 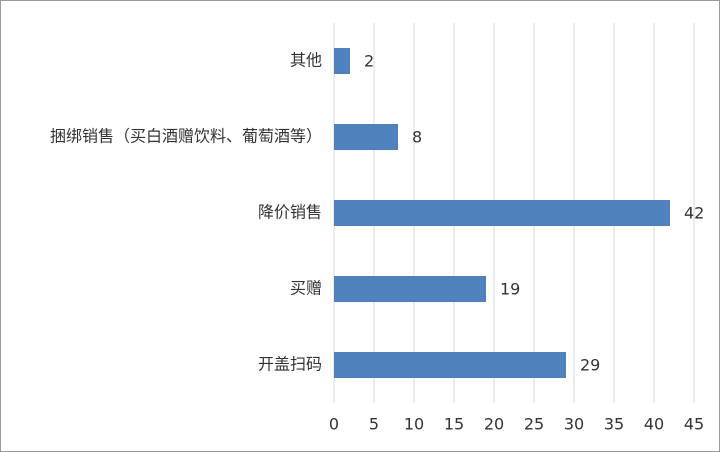 What do you see at coordinates (186, 136) in the screenshot?
I see `y-tick-label: 捆绑销售（买白酒赠饮料、葡萄酒等）` at bounding box center [186, 136].